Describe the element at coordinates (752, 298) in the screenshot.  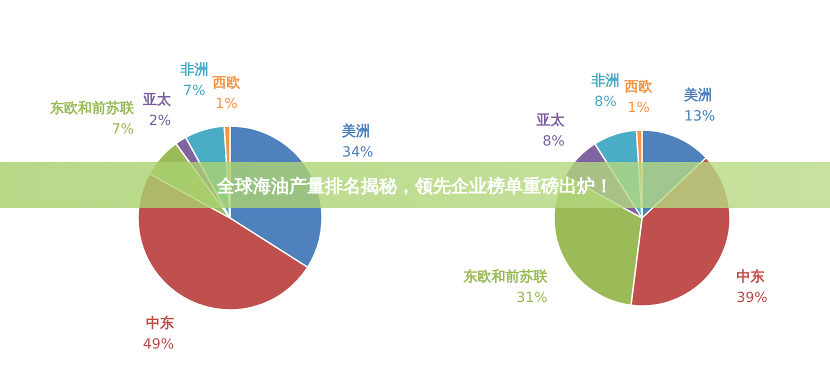
I see `data-label: 39%` at that location.